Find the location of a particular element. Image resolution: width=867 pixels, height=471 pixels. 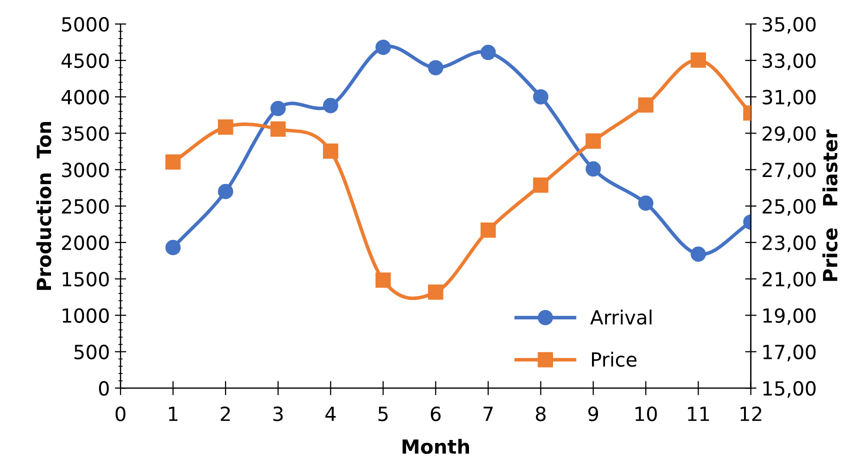

x-tick-label: 9 is located at coordinates (593, 414).